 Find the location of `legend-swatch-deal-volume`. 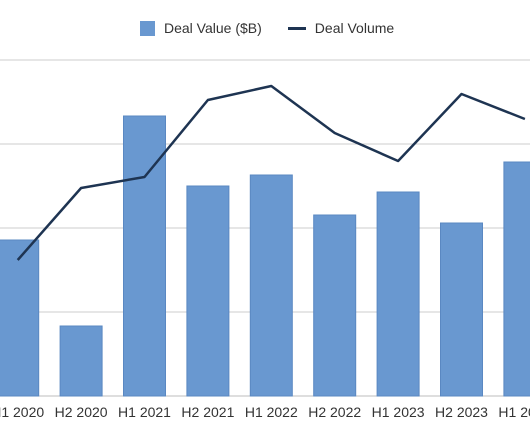

legend-swatch-deal-volume is located at coordinates (296, 28).